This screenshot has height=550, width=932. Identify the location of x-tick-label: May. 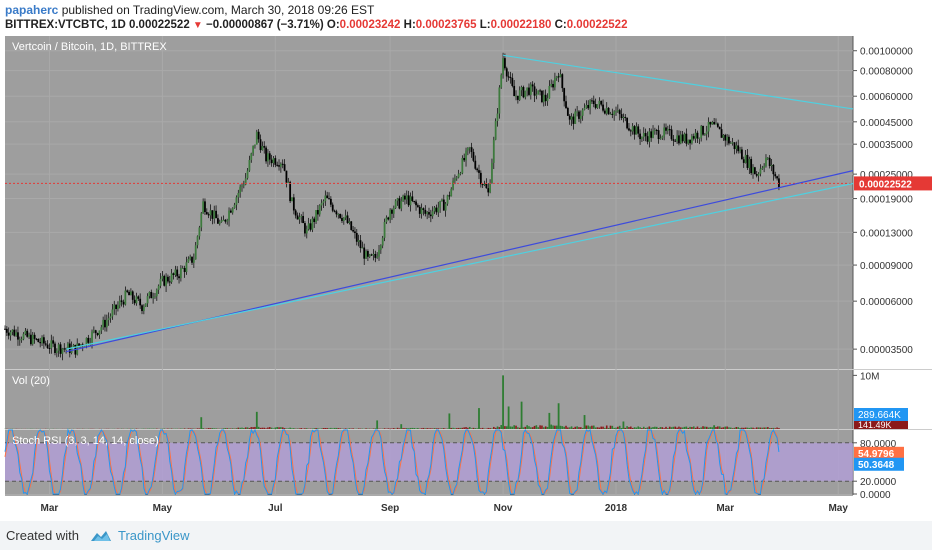
(838, 508).